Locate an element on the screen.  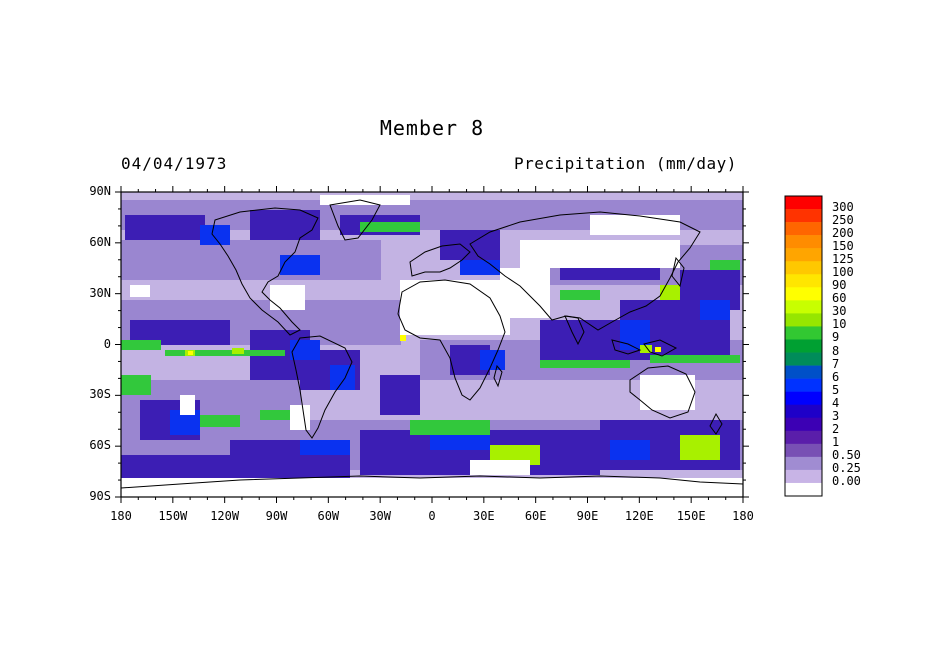
lon-tick-label: 0 is located at coordinates (432, 516).